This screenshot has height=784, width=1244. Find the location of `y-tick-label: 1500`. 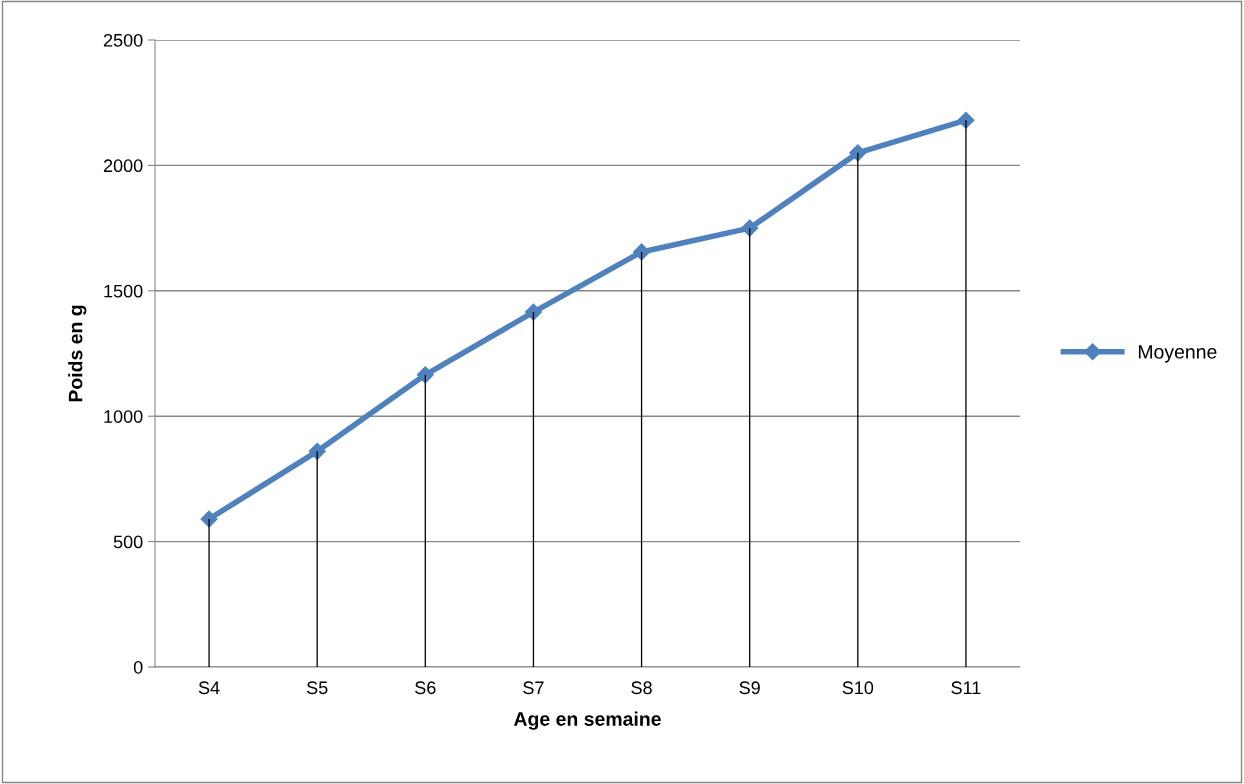

y-tick-label: 1500 is located at coordinates (123, 291).